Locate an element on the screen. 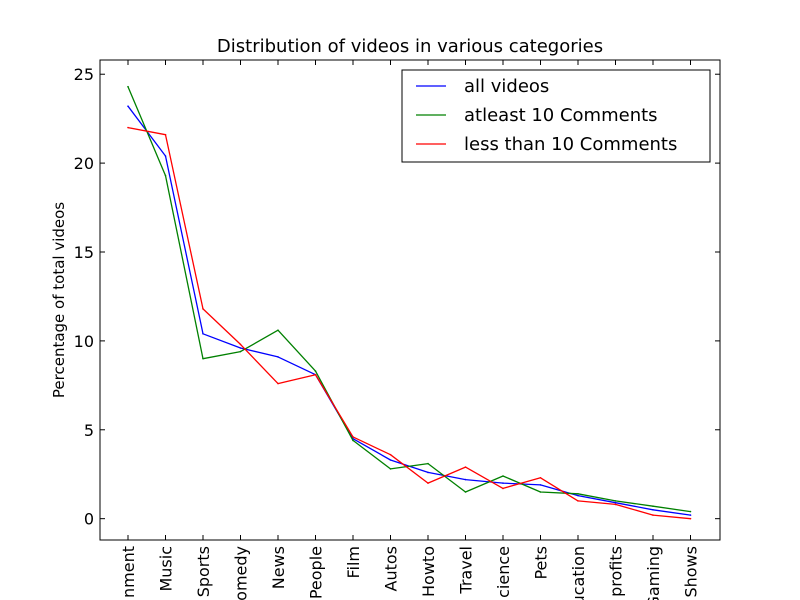 The image size is (800, 600). x-tick-label: Pets is located at coordinates (541, 563).